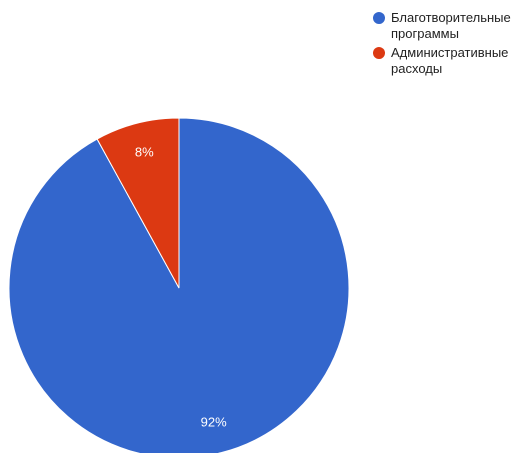 Image resolution: width=521 pixels, height=453 pixels. I want to click on legend-swatch-charity-programs, so click(379, 18).